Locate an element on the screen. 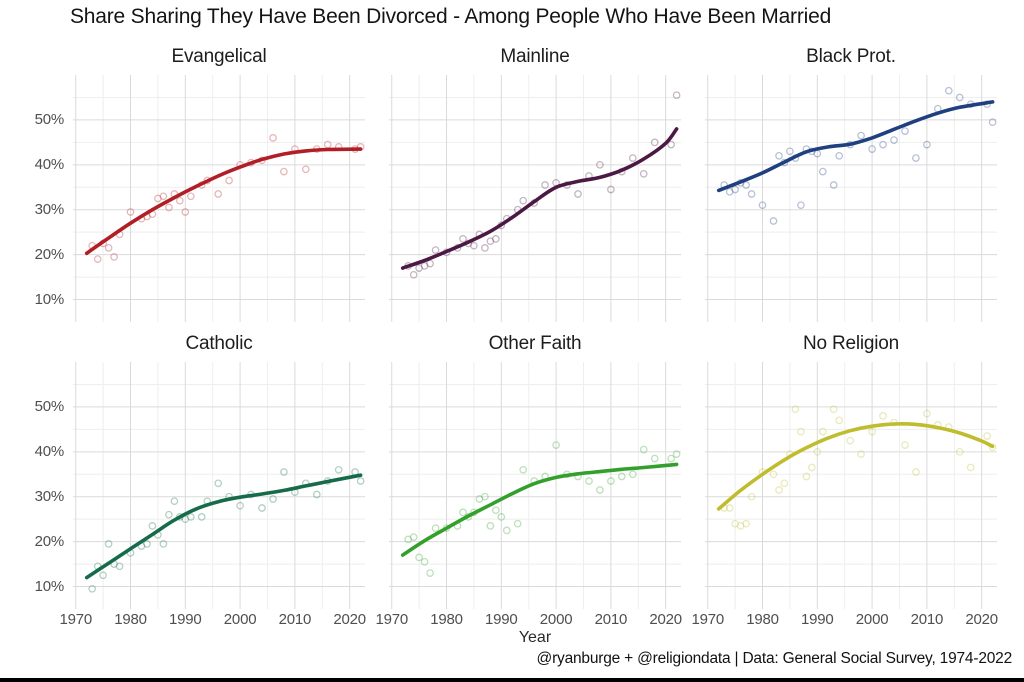 The height and width of the screenshot is (682, 1024). facet-title-no-religion: No Religion is located at coordinates (851, 343).